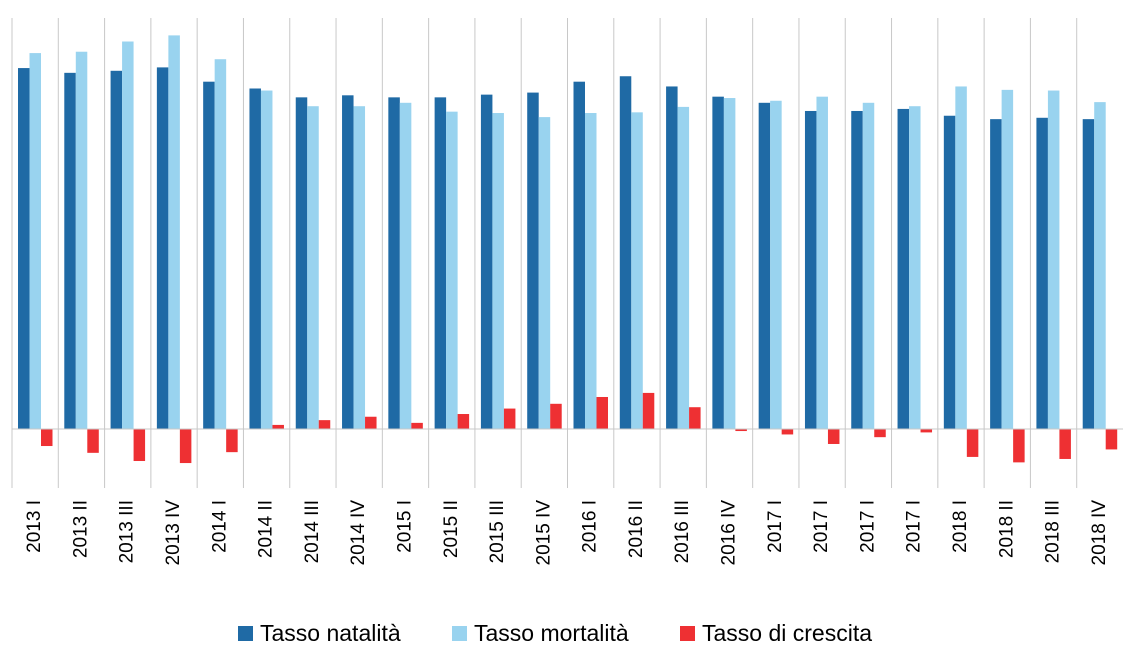  What do you see at coordinates (330, 632) in the screenshot?
I see `legend-label: Tasso natalità` at bounding box center [330, 632].